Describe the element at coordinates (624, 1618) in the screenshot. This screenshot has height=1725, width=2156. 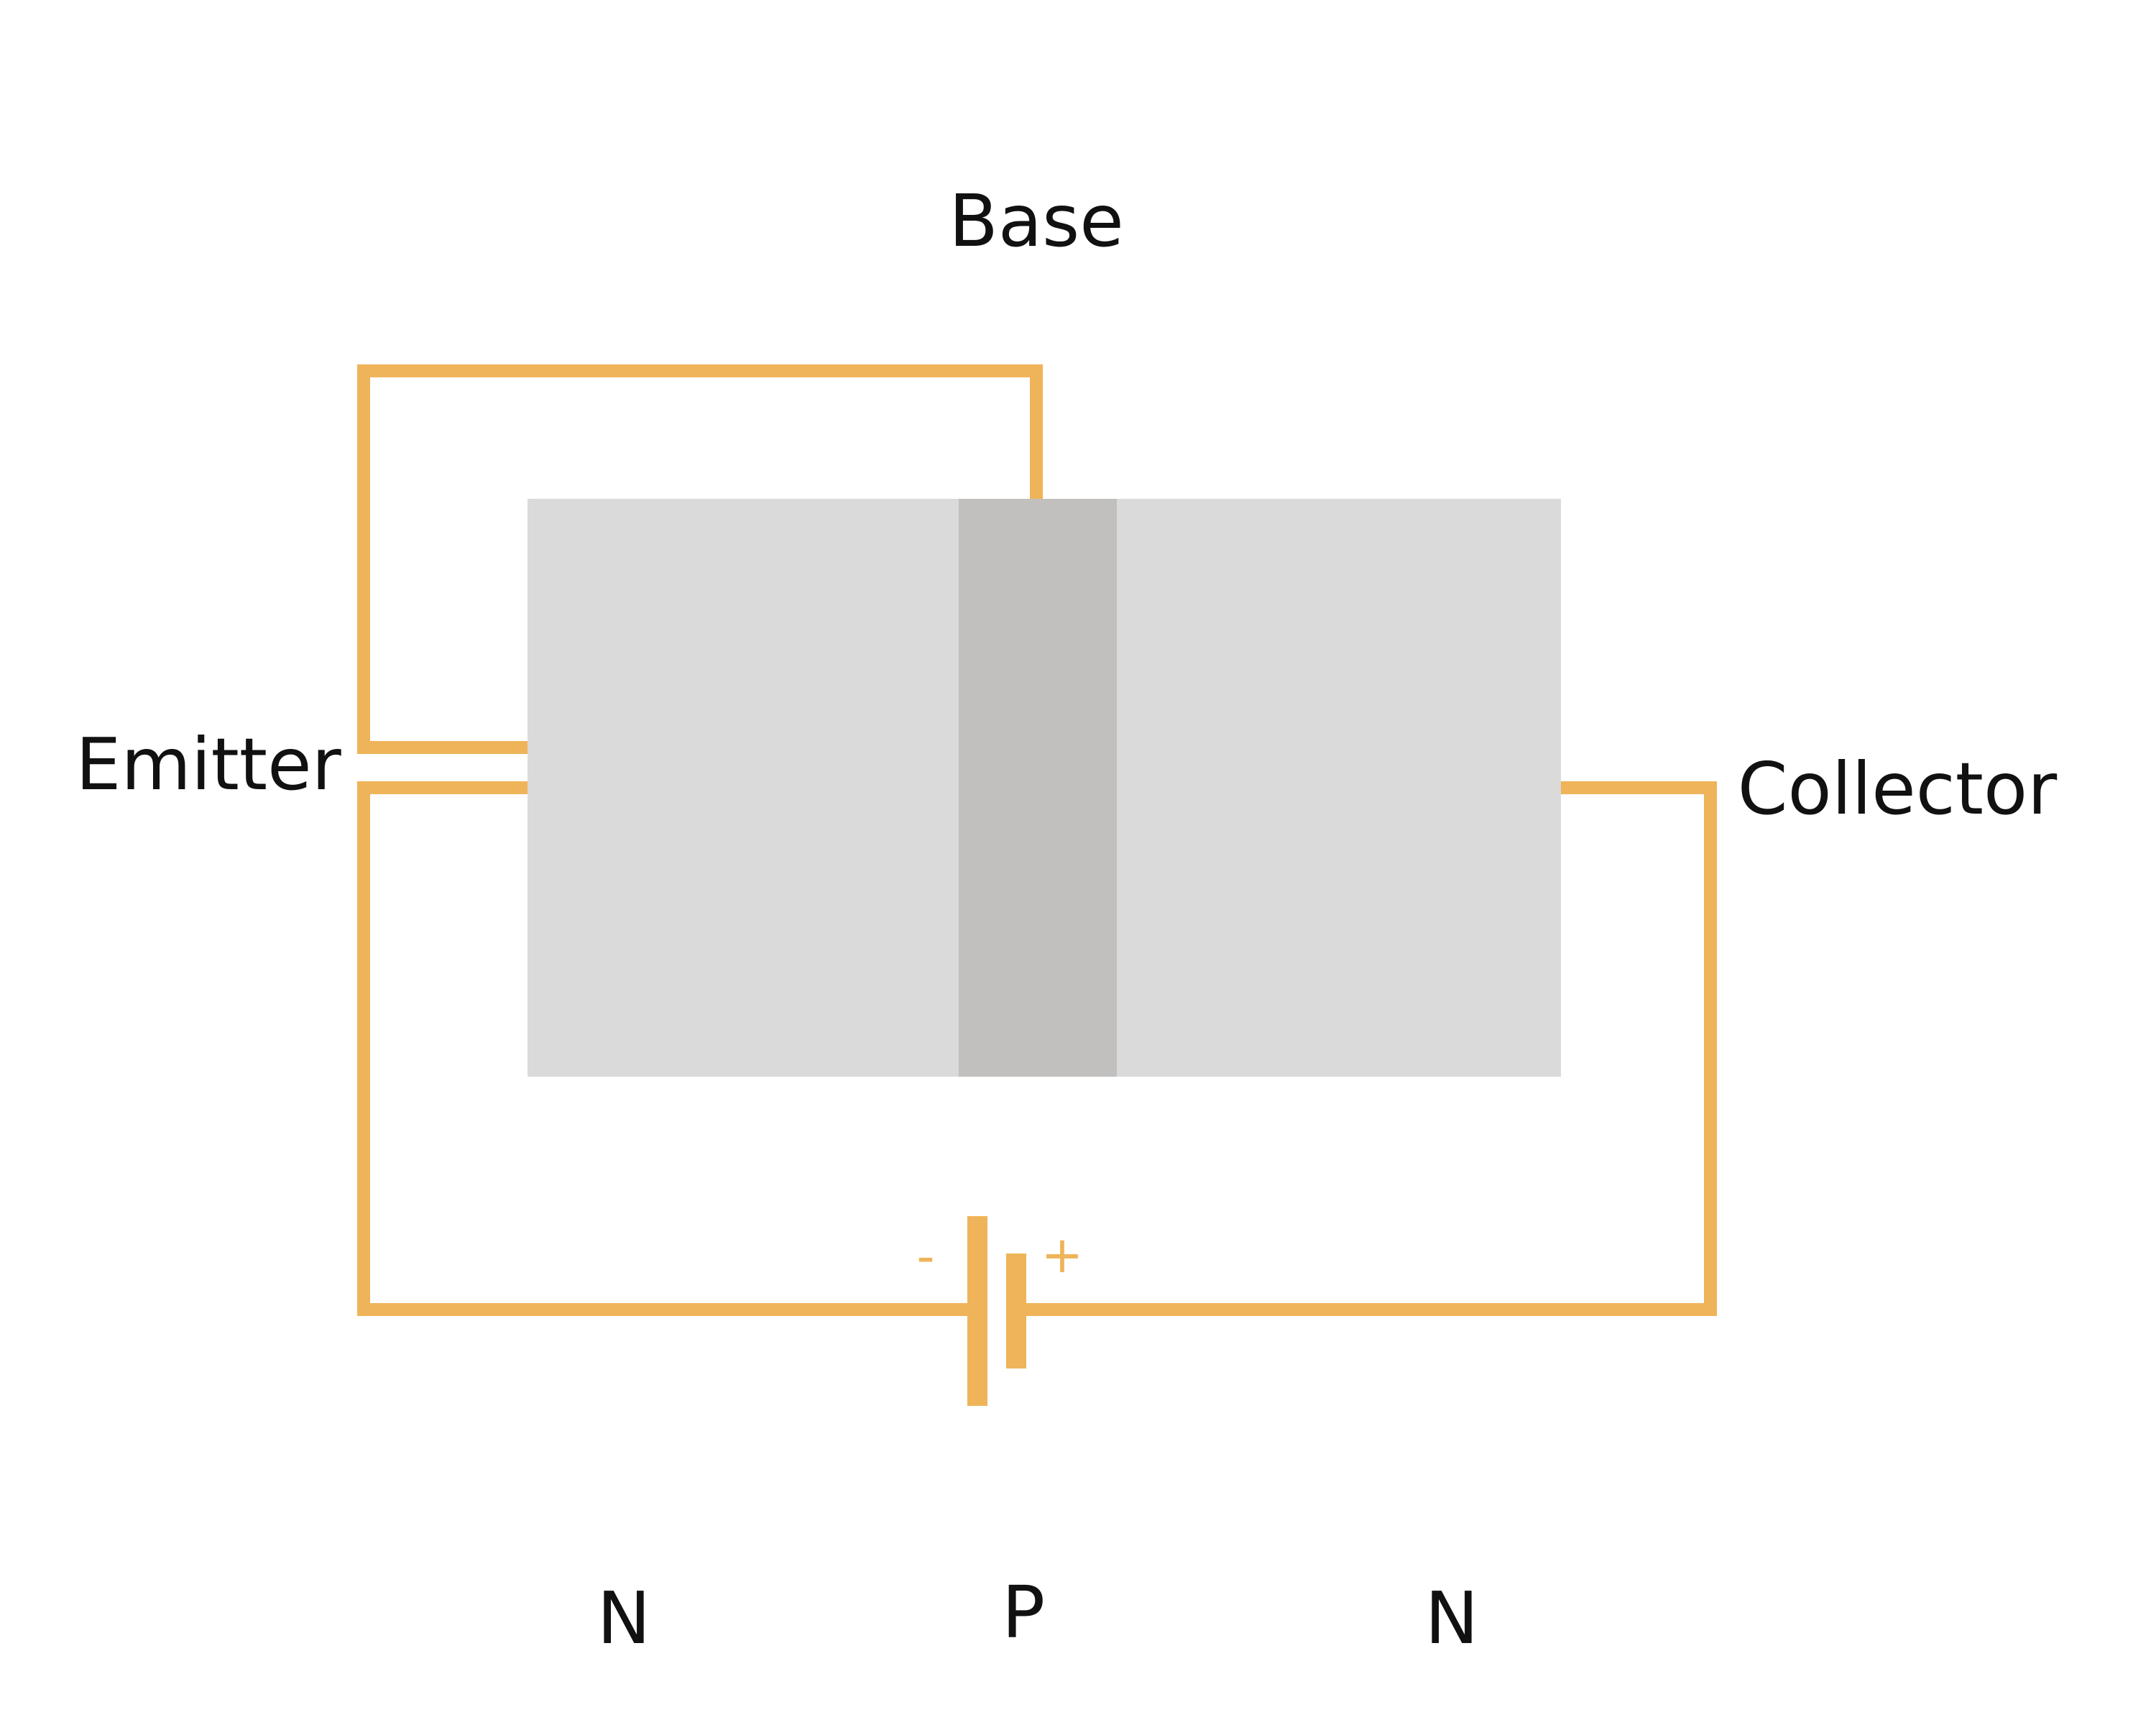
I see `region-label-n-left: N` at that location.